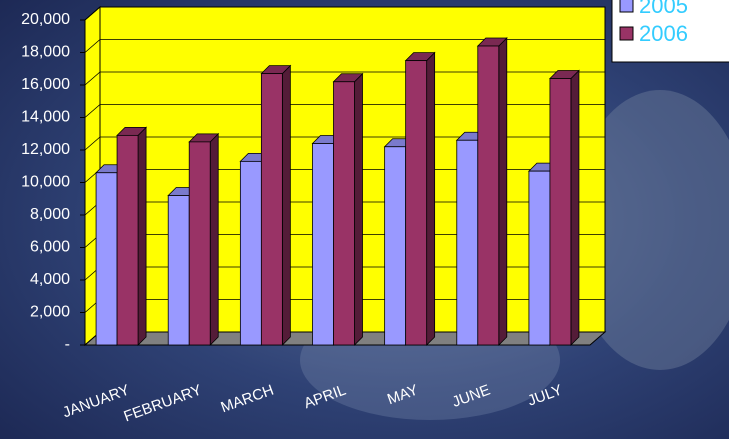 This screenshot has height=439, width=729. I want to click on y-tick-label: 18,000, so click(45, 52).